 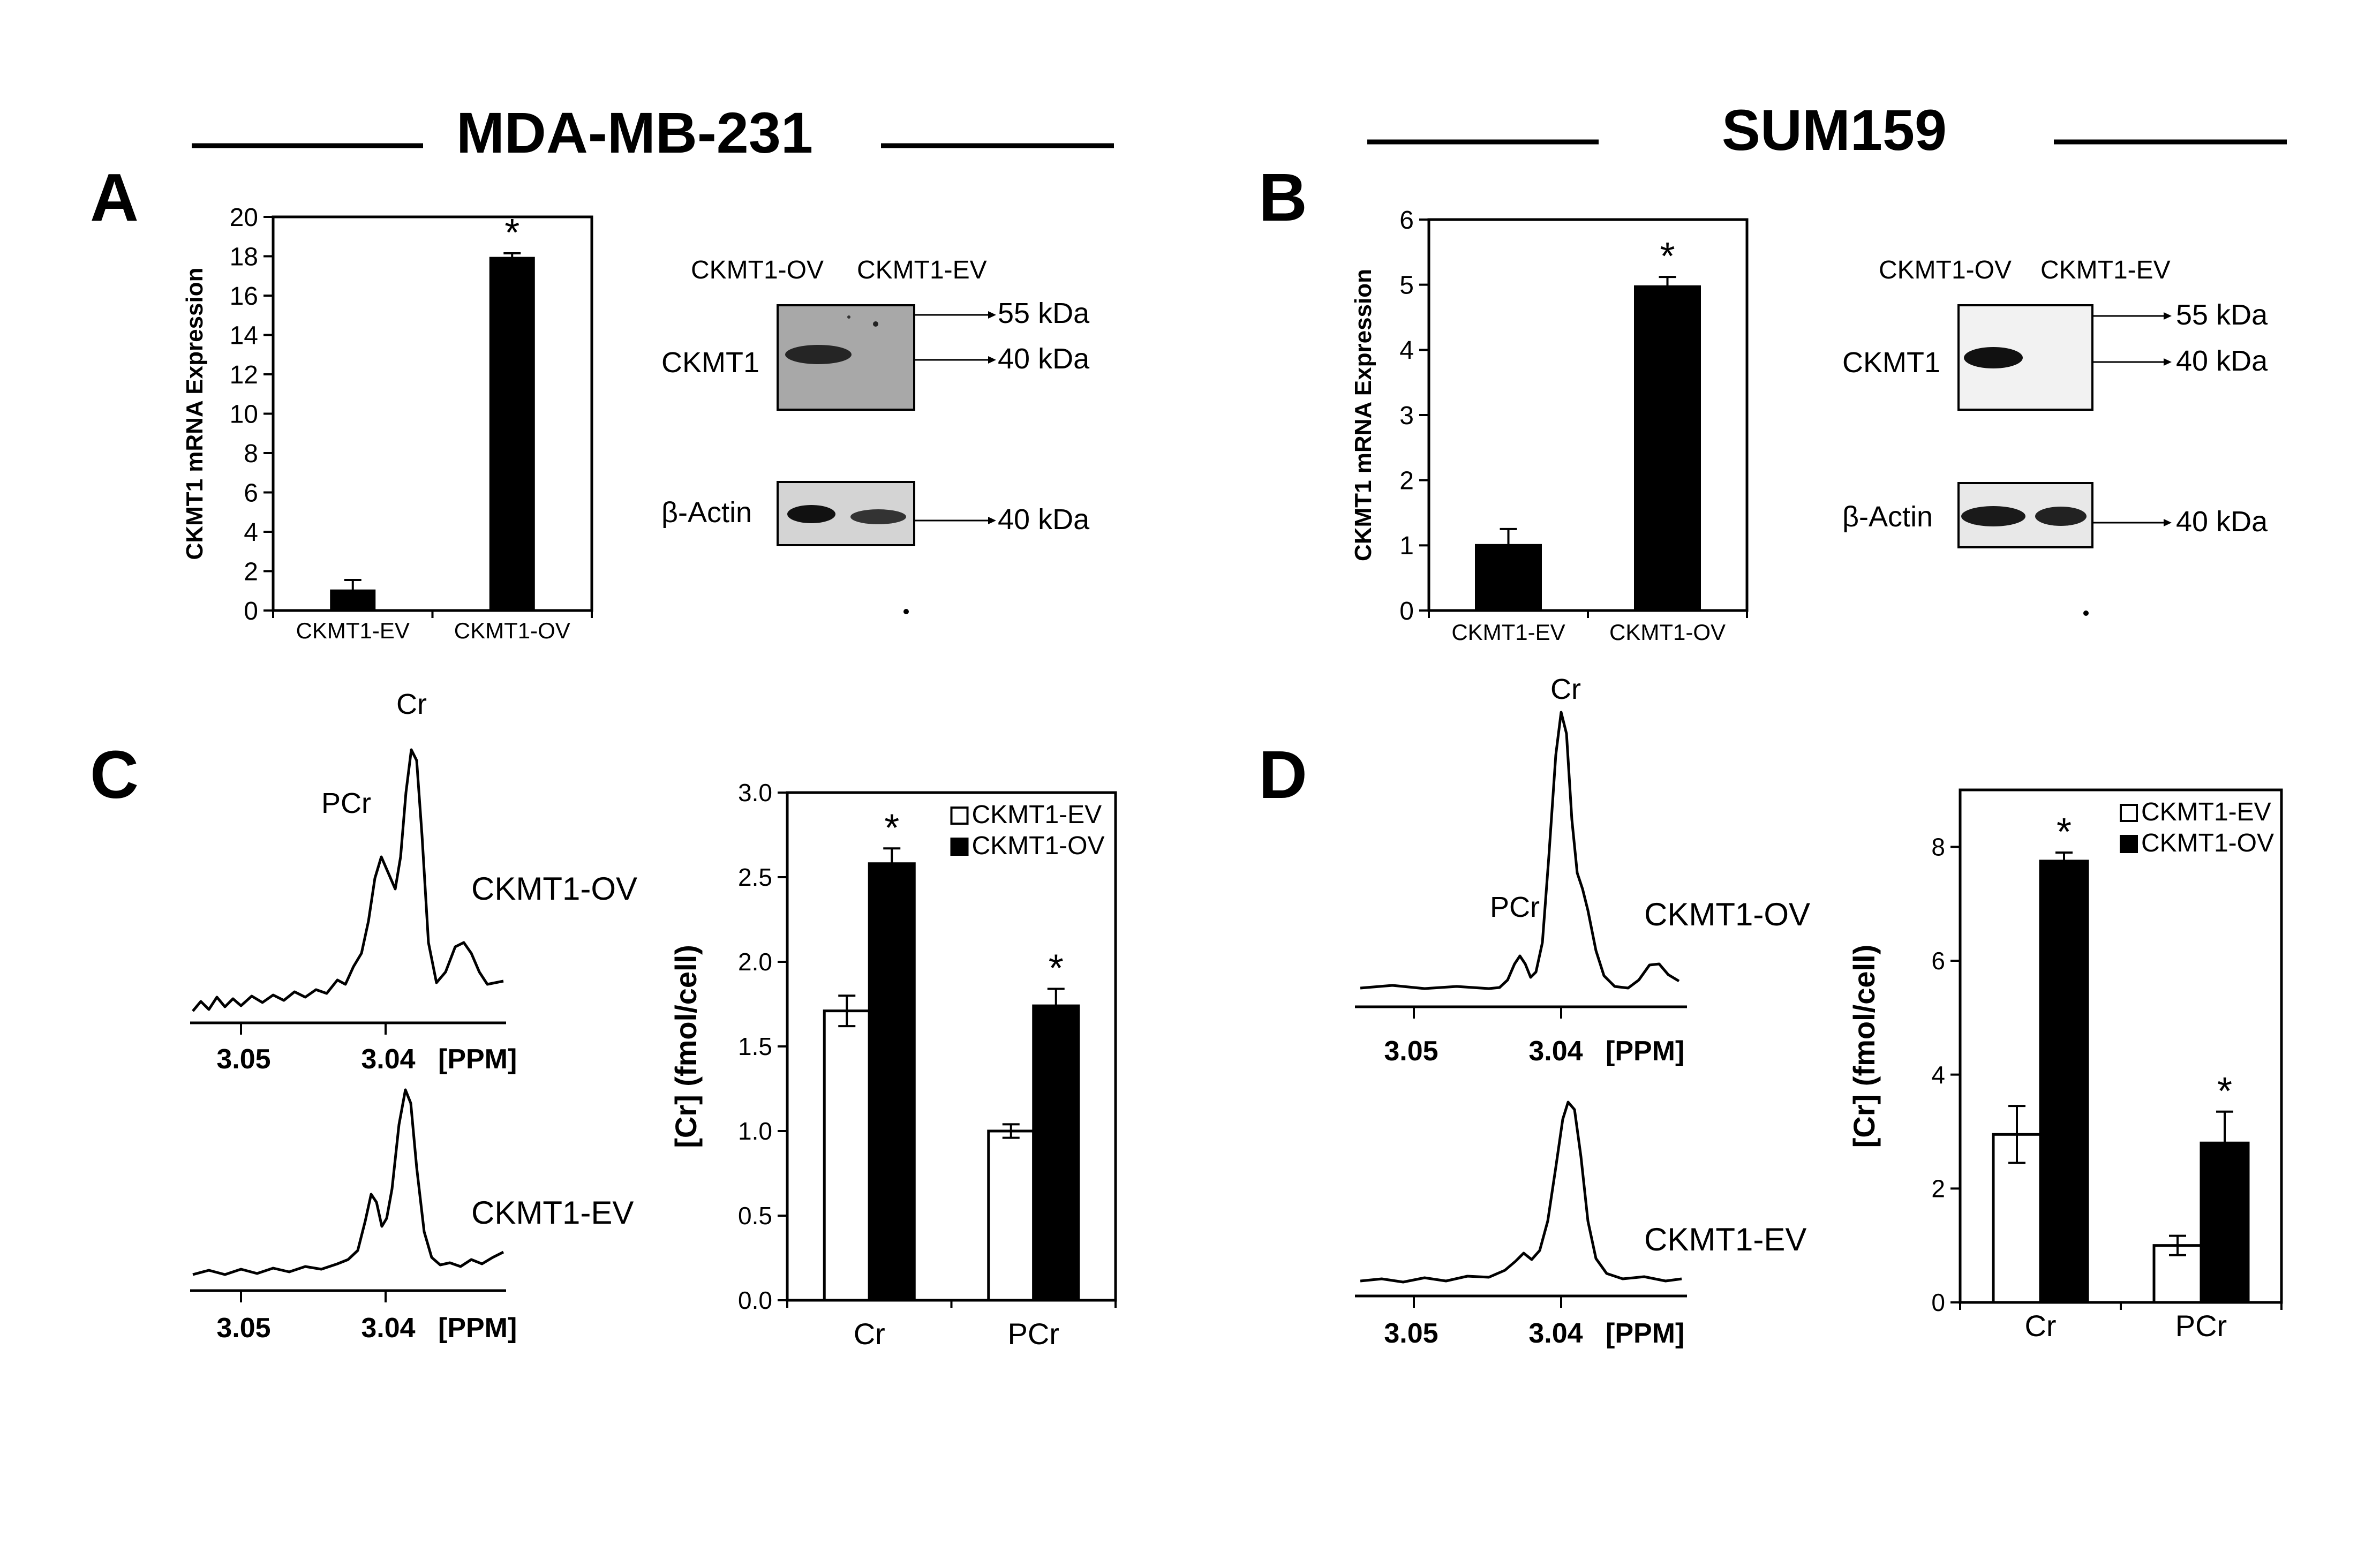 What do you see at coordinates (244, 218) in the screenshot?
I see `y-tick-label: 20` at bounding box center [244, 218].